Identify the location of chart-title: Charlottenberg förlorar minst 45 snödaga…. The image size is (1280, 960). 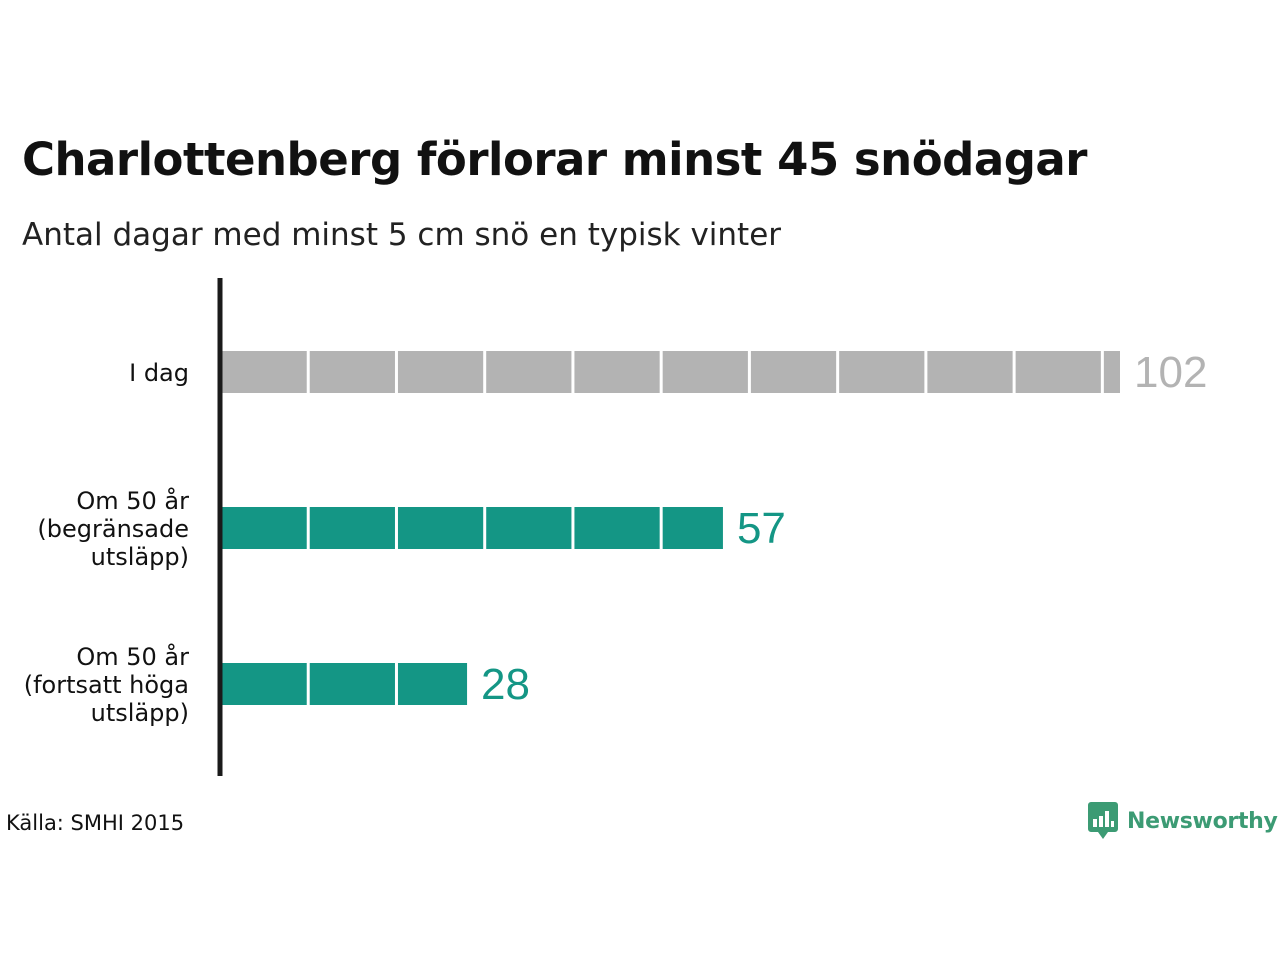
(554, 159).